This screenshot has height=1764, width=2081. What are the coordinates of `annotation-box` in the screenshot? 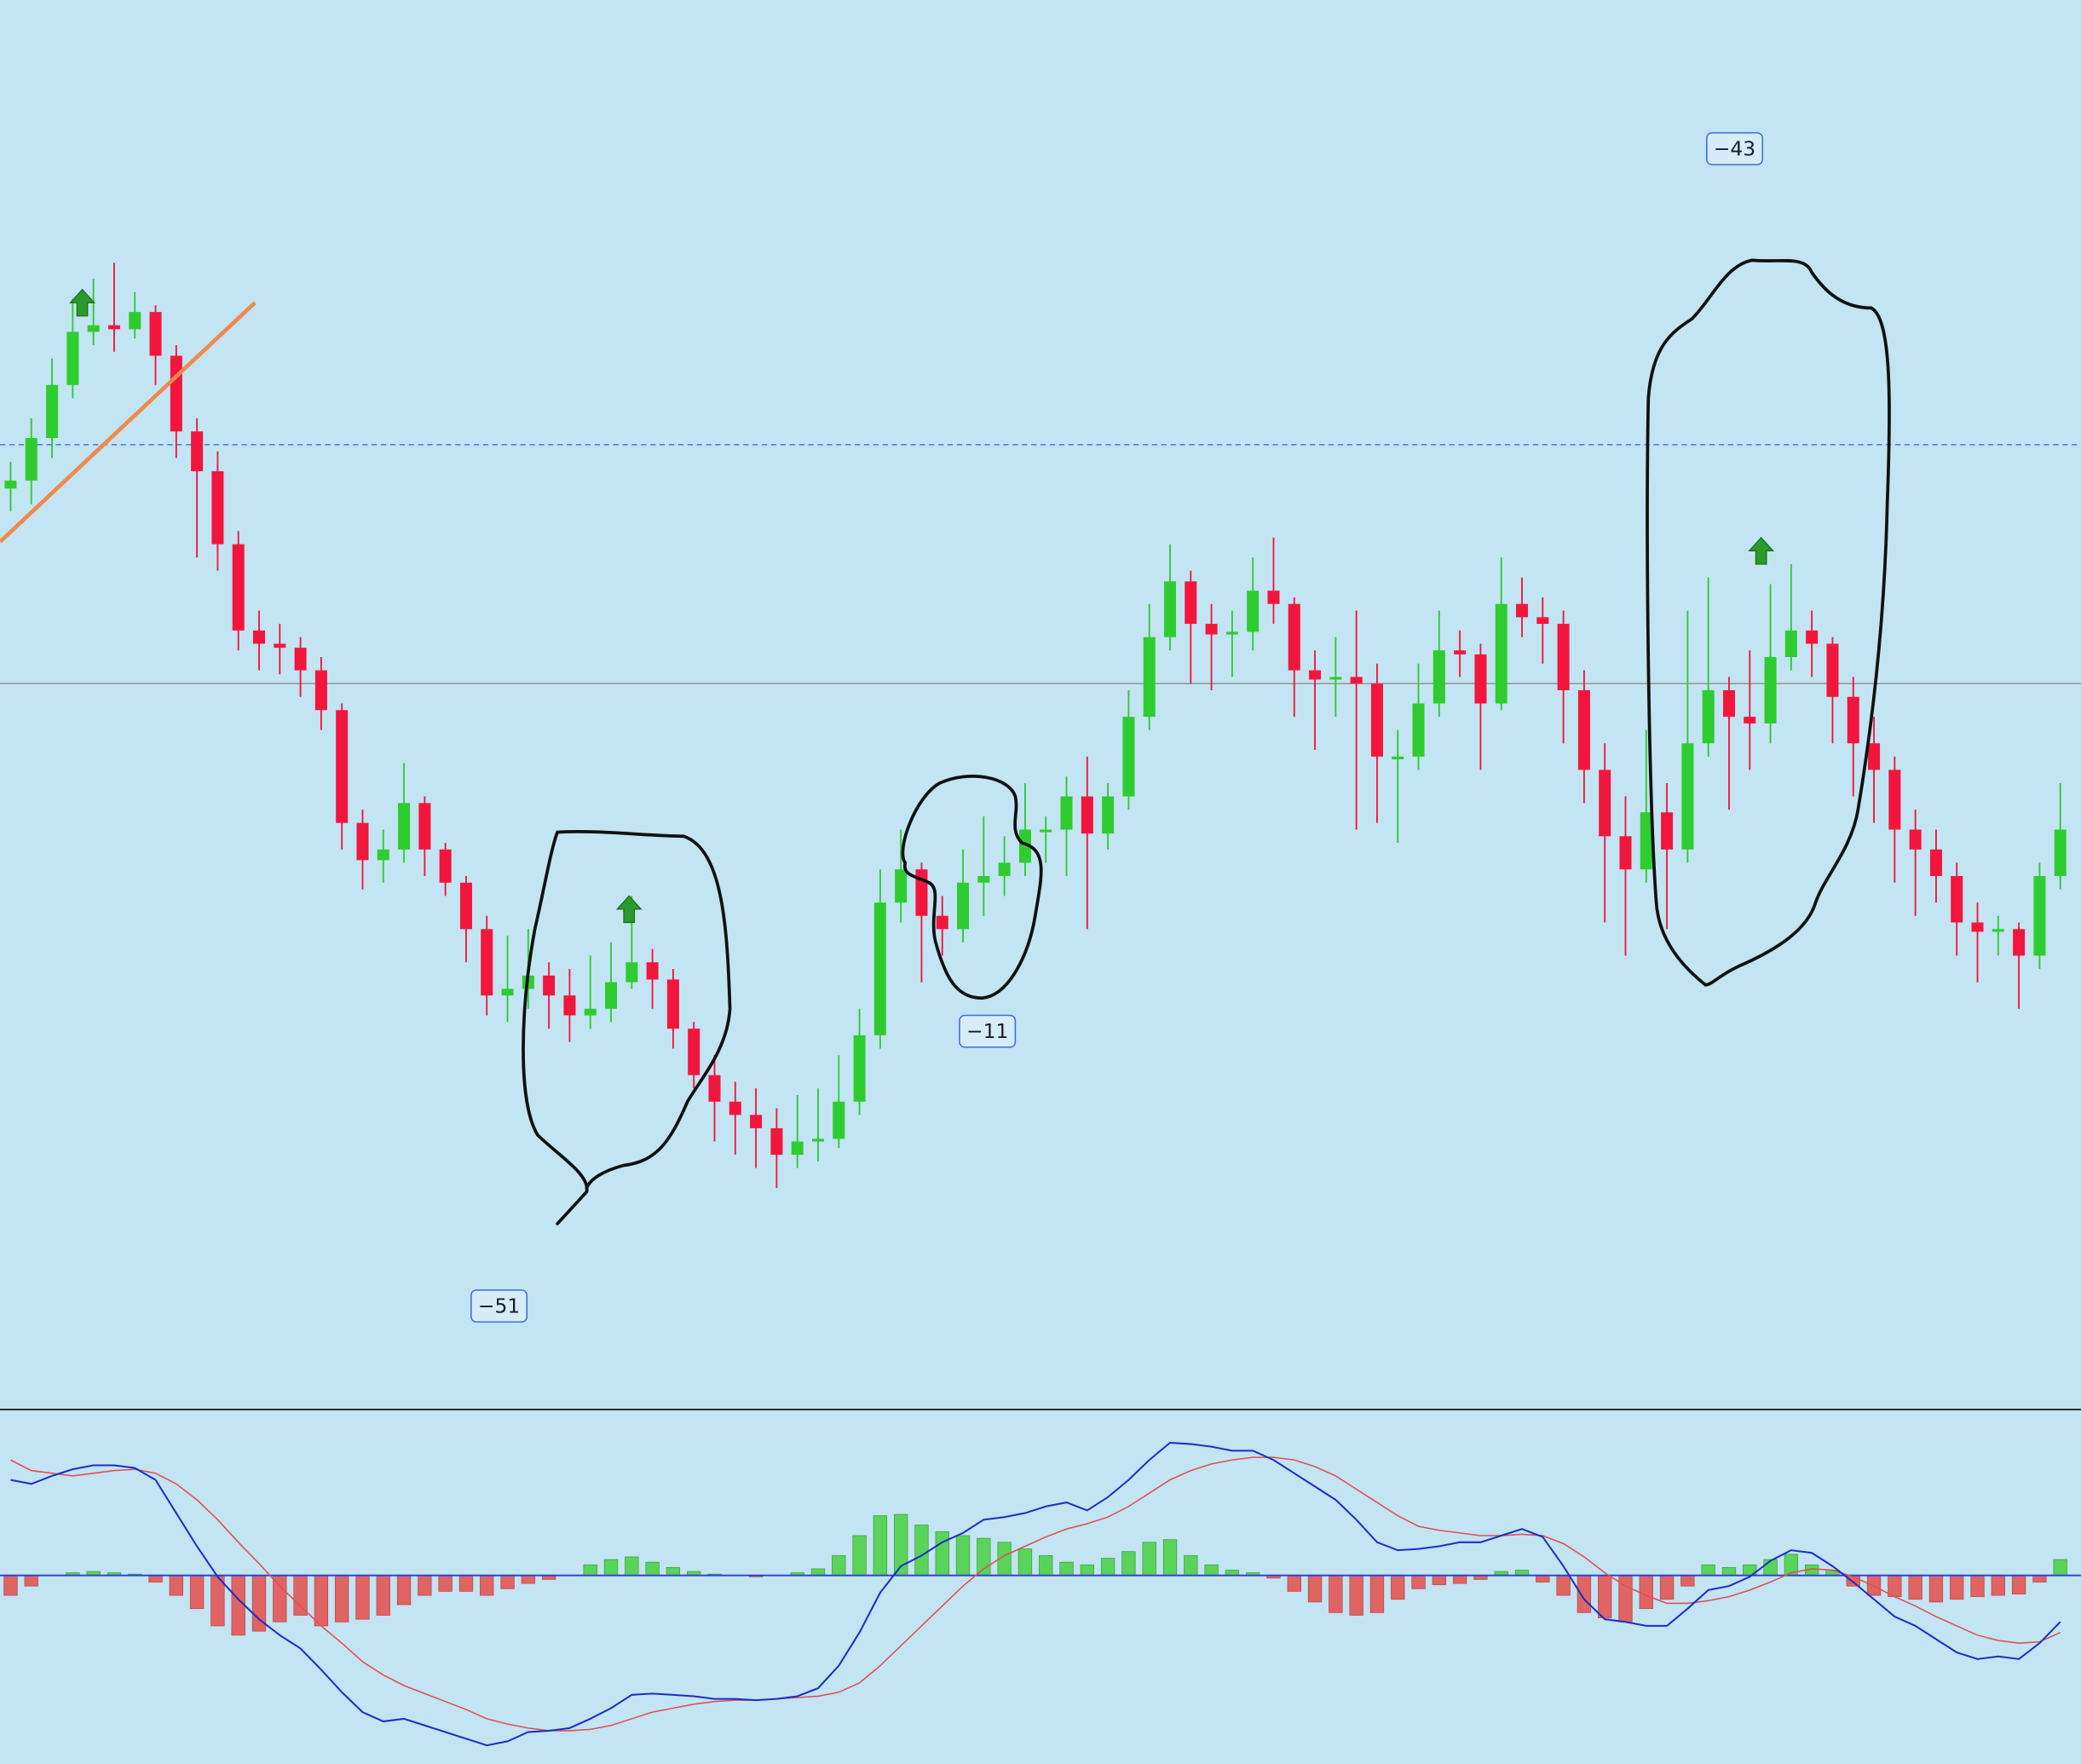 It's located at (1735, 149).